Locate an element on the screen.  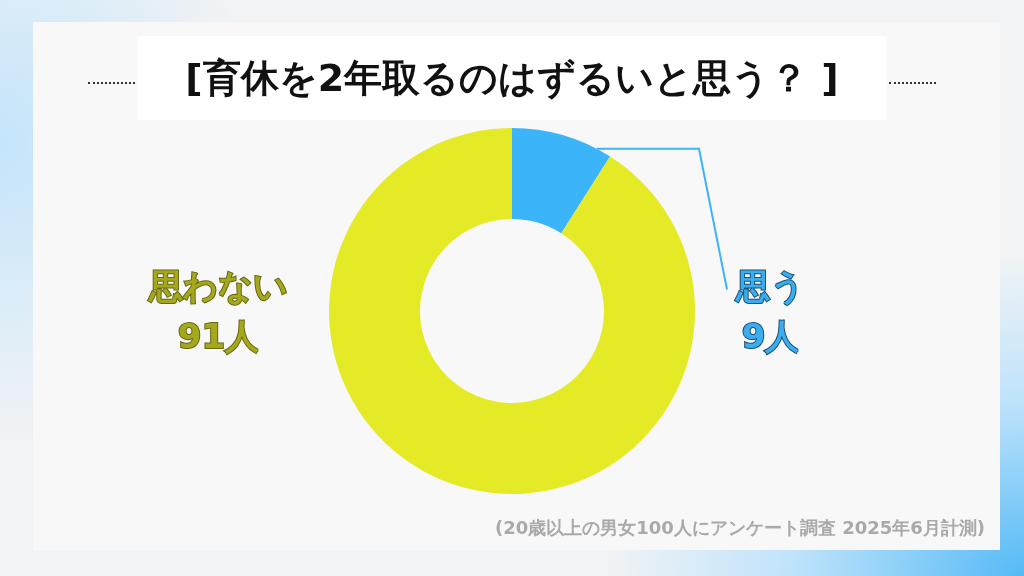
text: (20歳以上の男女100人にアンケート調査 2025年6月計測) is located at coordinates (740, 527).